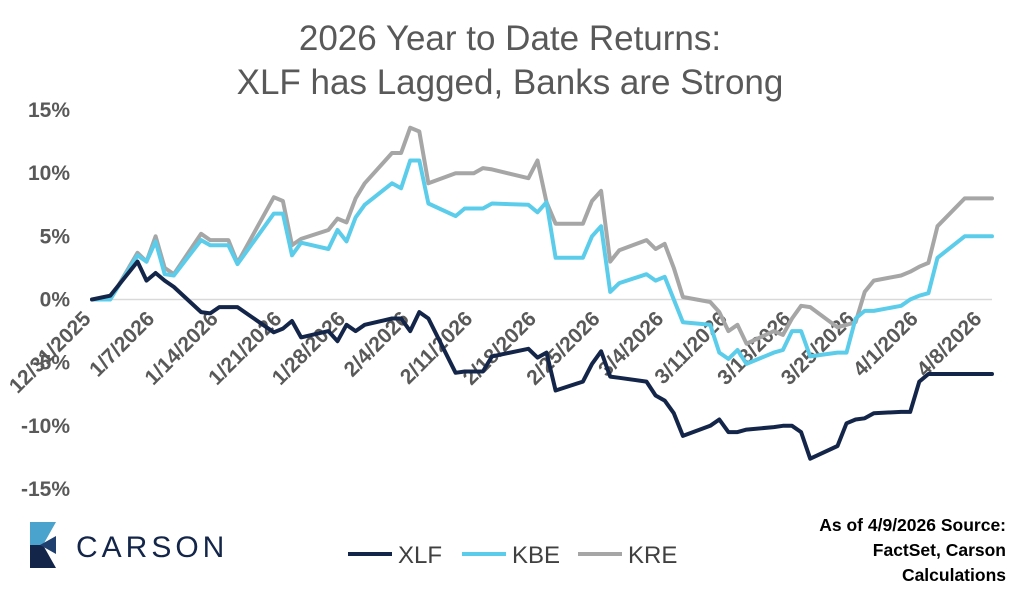 This screenshot has height=602, width=1020. What do you see at coordinates (953, 575) in the screenshot?
I see `source-note-line: Calculations` at bounding box center [953, 575].